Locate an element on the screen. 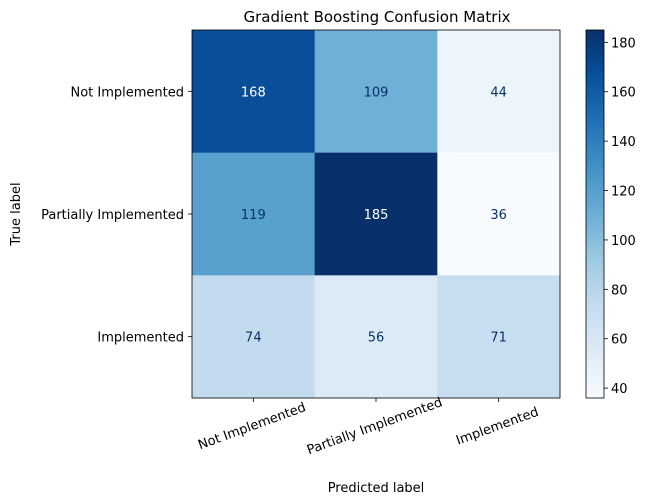  cell-value-label: 74 is located at coordinates (253, 338).